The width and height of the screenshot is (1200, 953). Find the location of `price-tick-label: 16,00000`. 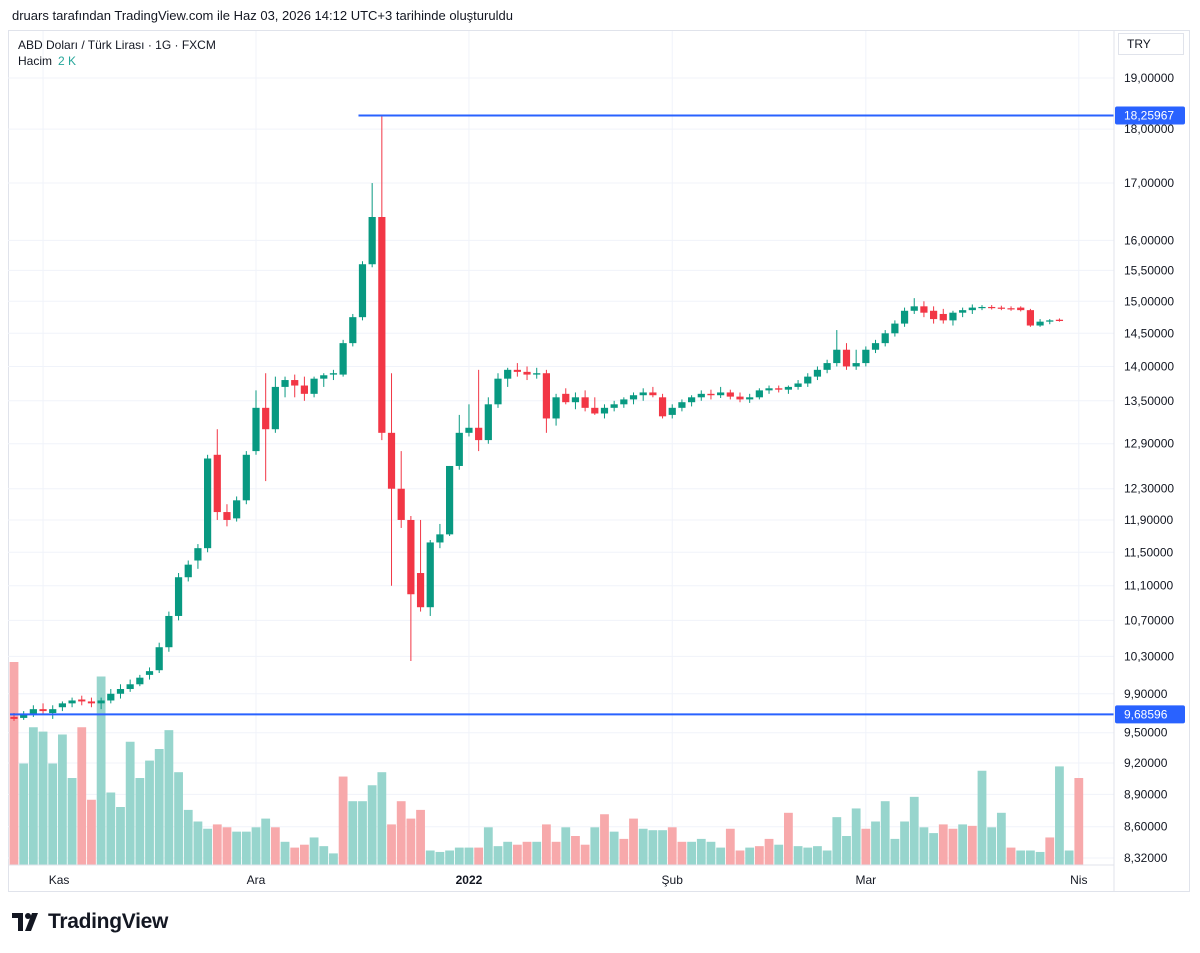

price-tick-label: 16,00000 is located at coordinates (1149, 240).